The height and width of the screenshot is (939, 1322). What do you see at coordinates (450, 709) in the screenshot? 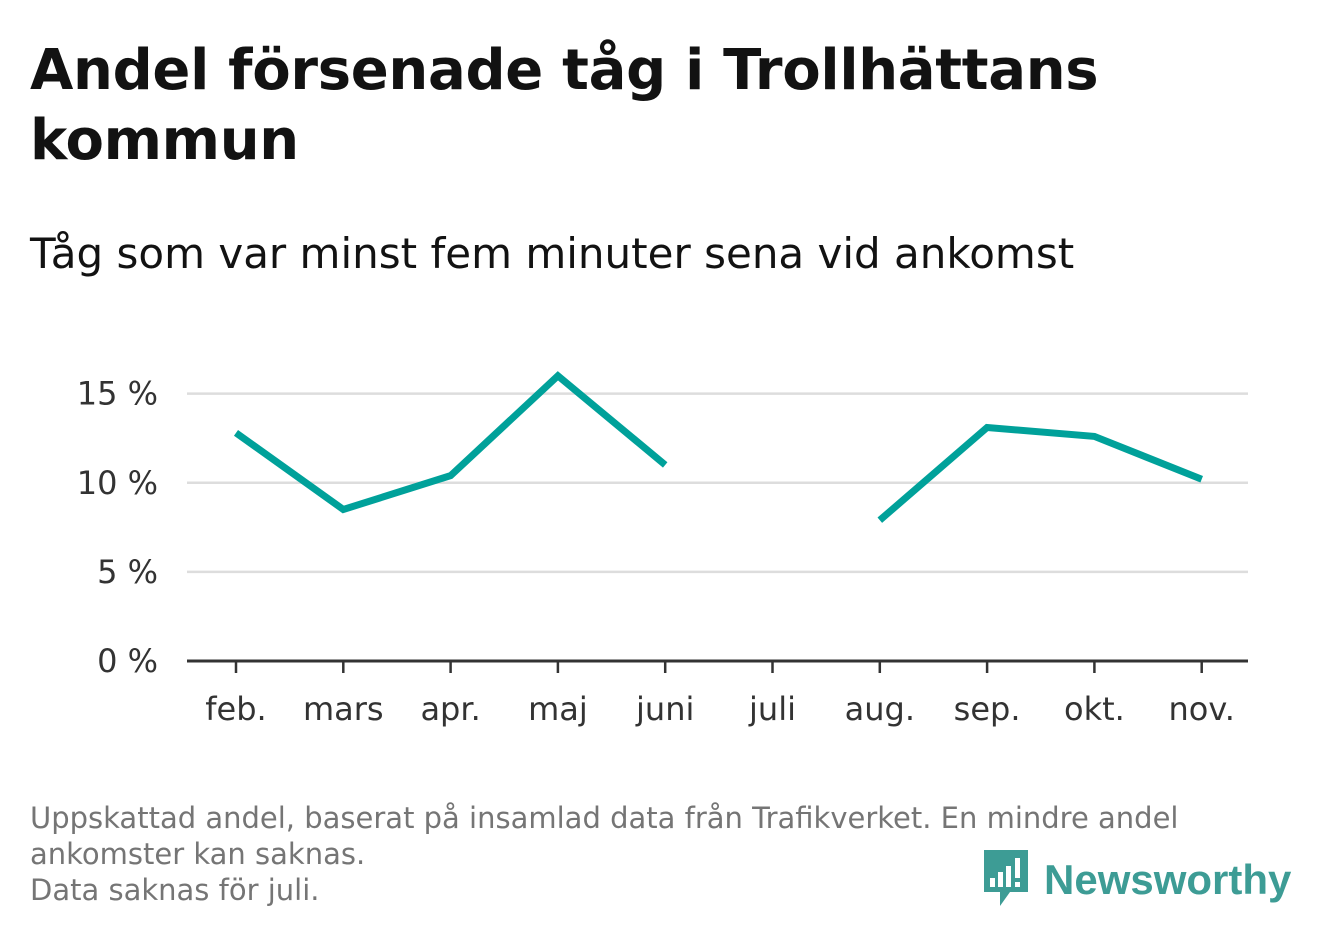
I see `x-tick-label: apr.` at bounding box center [450, 709].